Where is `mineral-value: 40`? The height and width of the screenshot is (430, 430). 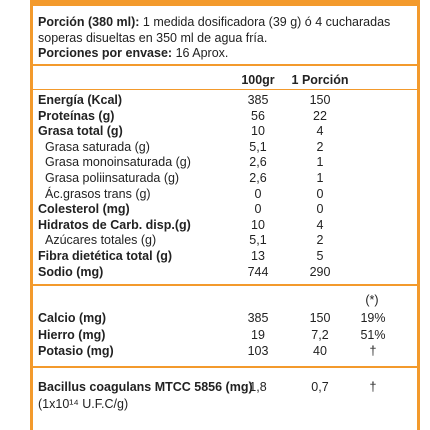 mineral-value: 40 is located at coordinates (320, 351).